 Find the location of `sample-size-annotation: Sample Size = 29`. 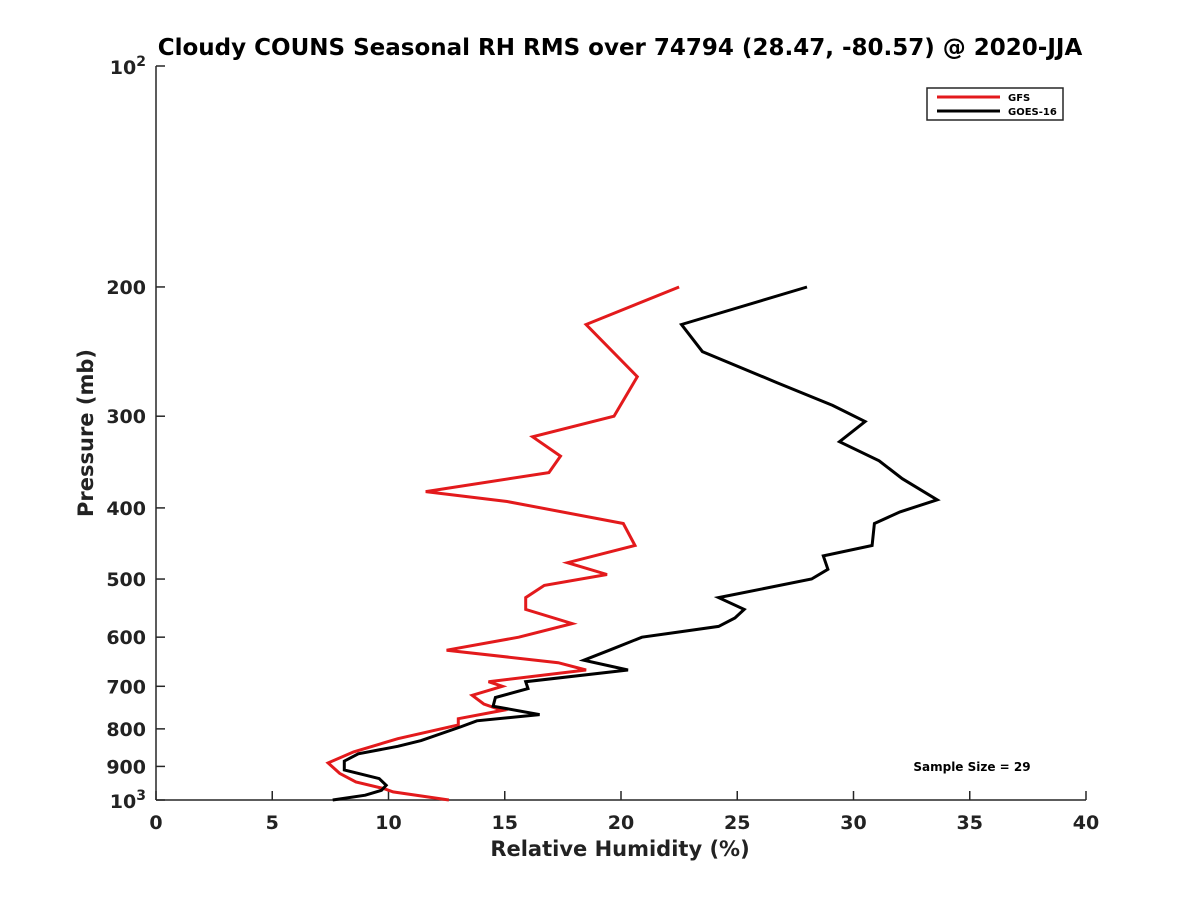

sample-size-annotation: Sample Size = 29 is located at coordinates (971, 767).